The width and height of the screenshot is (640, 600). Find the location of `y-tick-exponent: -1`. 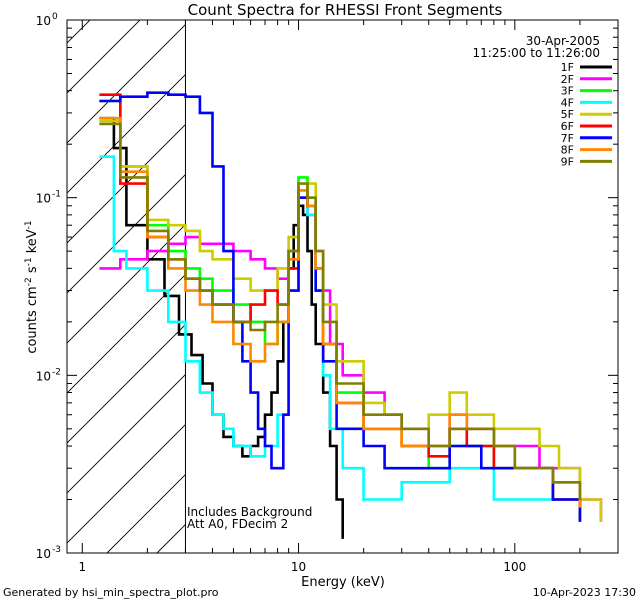

y-tick-exponent: -1 is located at coordinates (56, 195).